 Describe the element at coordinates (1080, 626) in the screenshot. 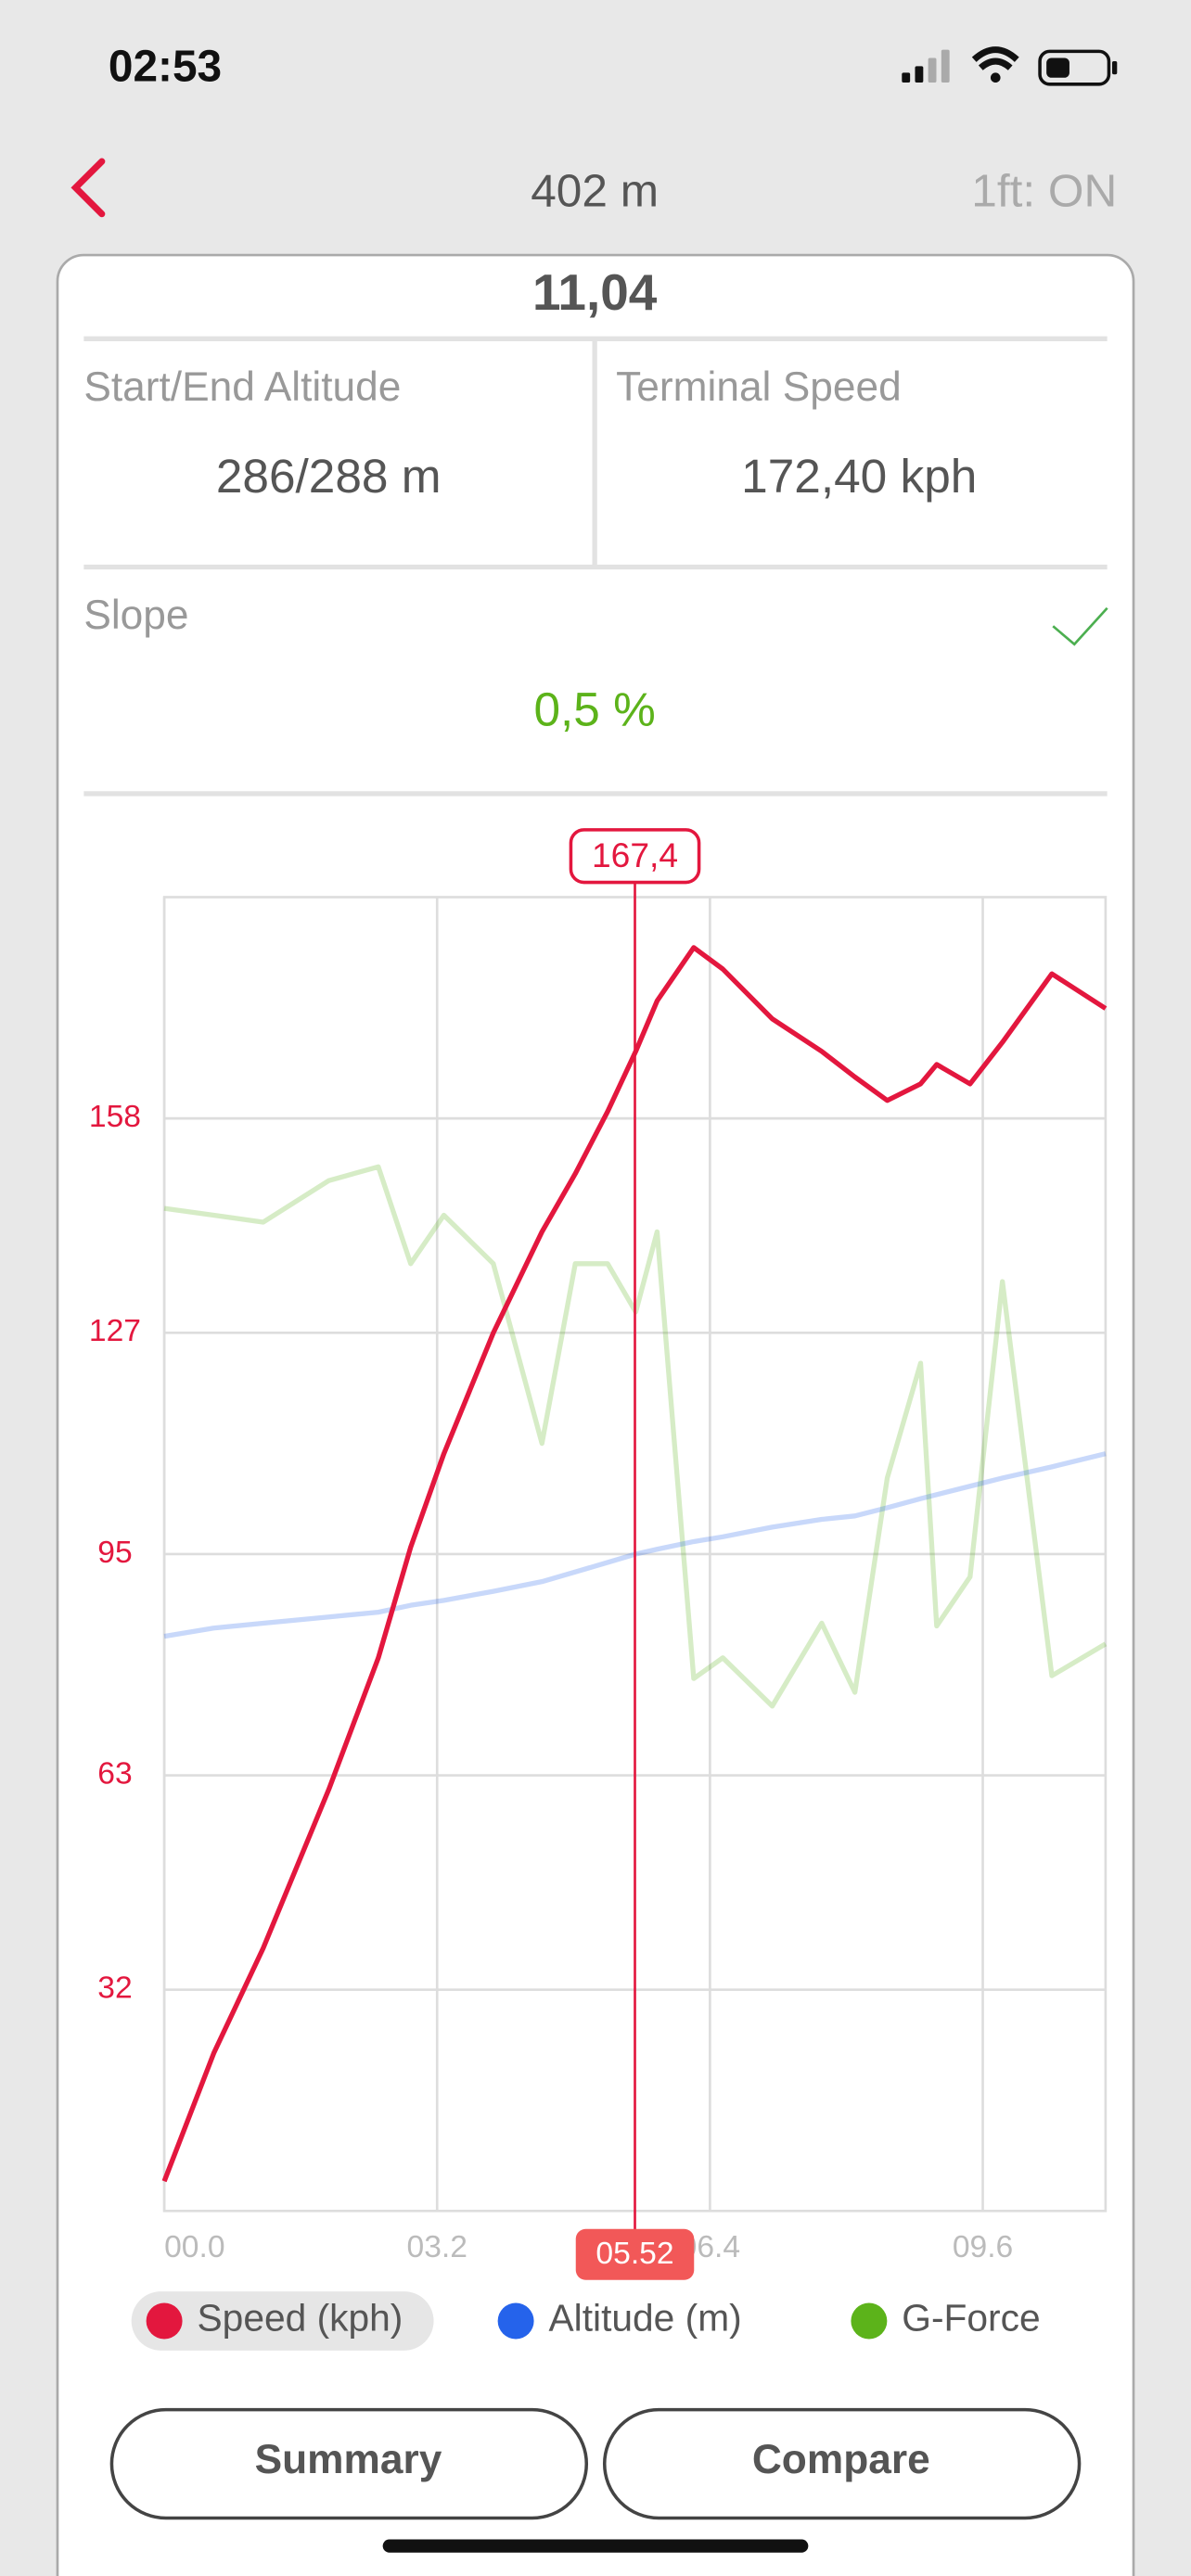

I see `check-icon` at that location.